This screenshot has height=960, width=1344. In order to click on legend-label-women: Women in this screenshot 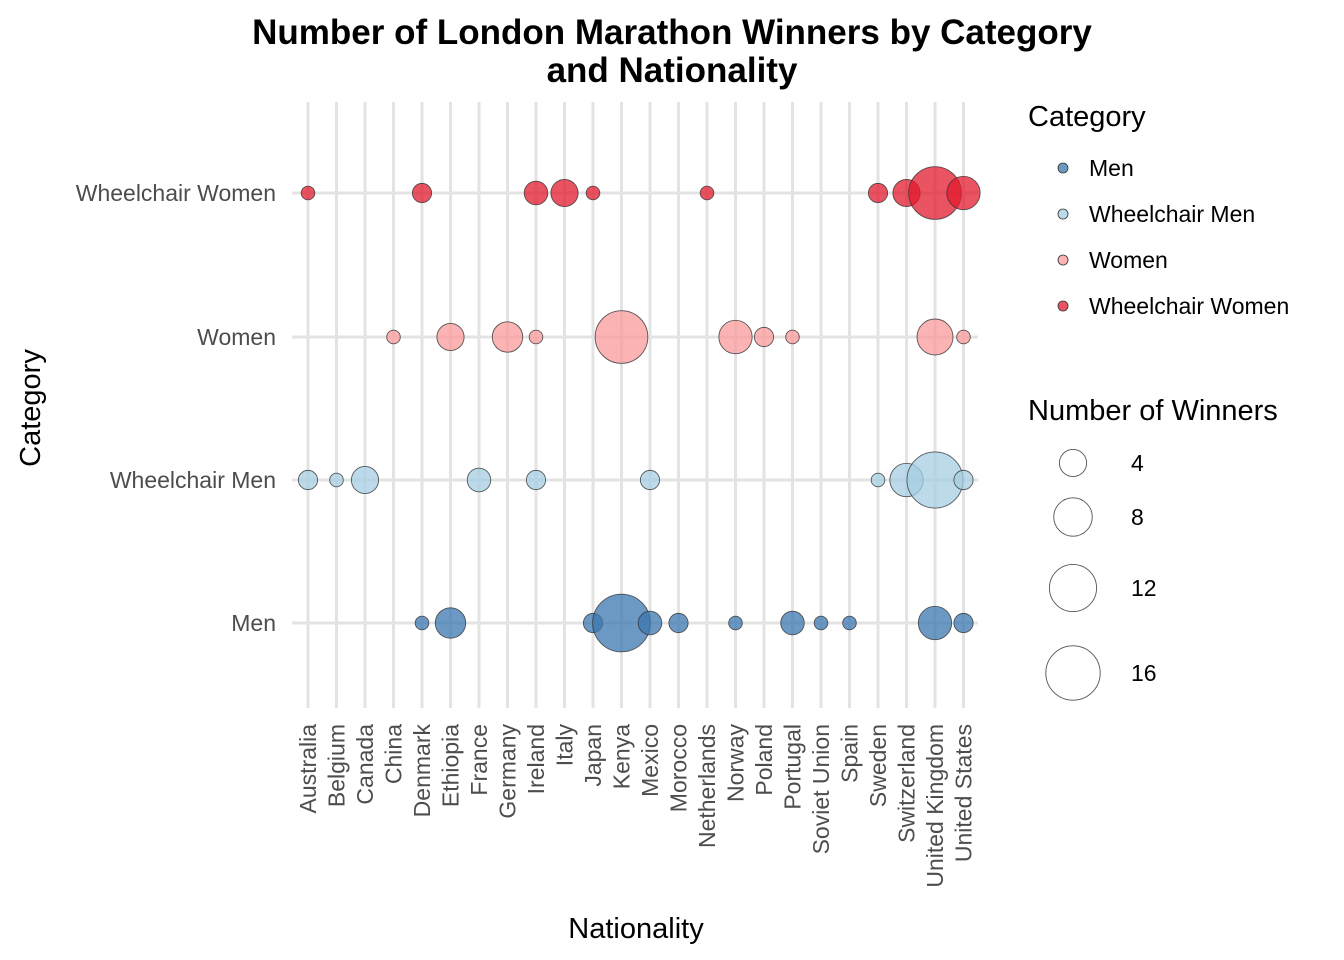, I will do `click(1128, 260)`.